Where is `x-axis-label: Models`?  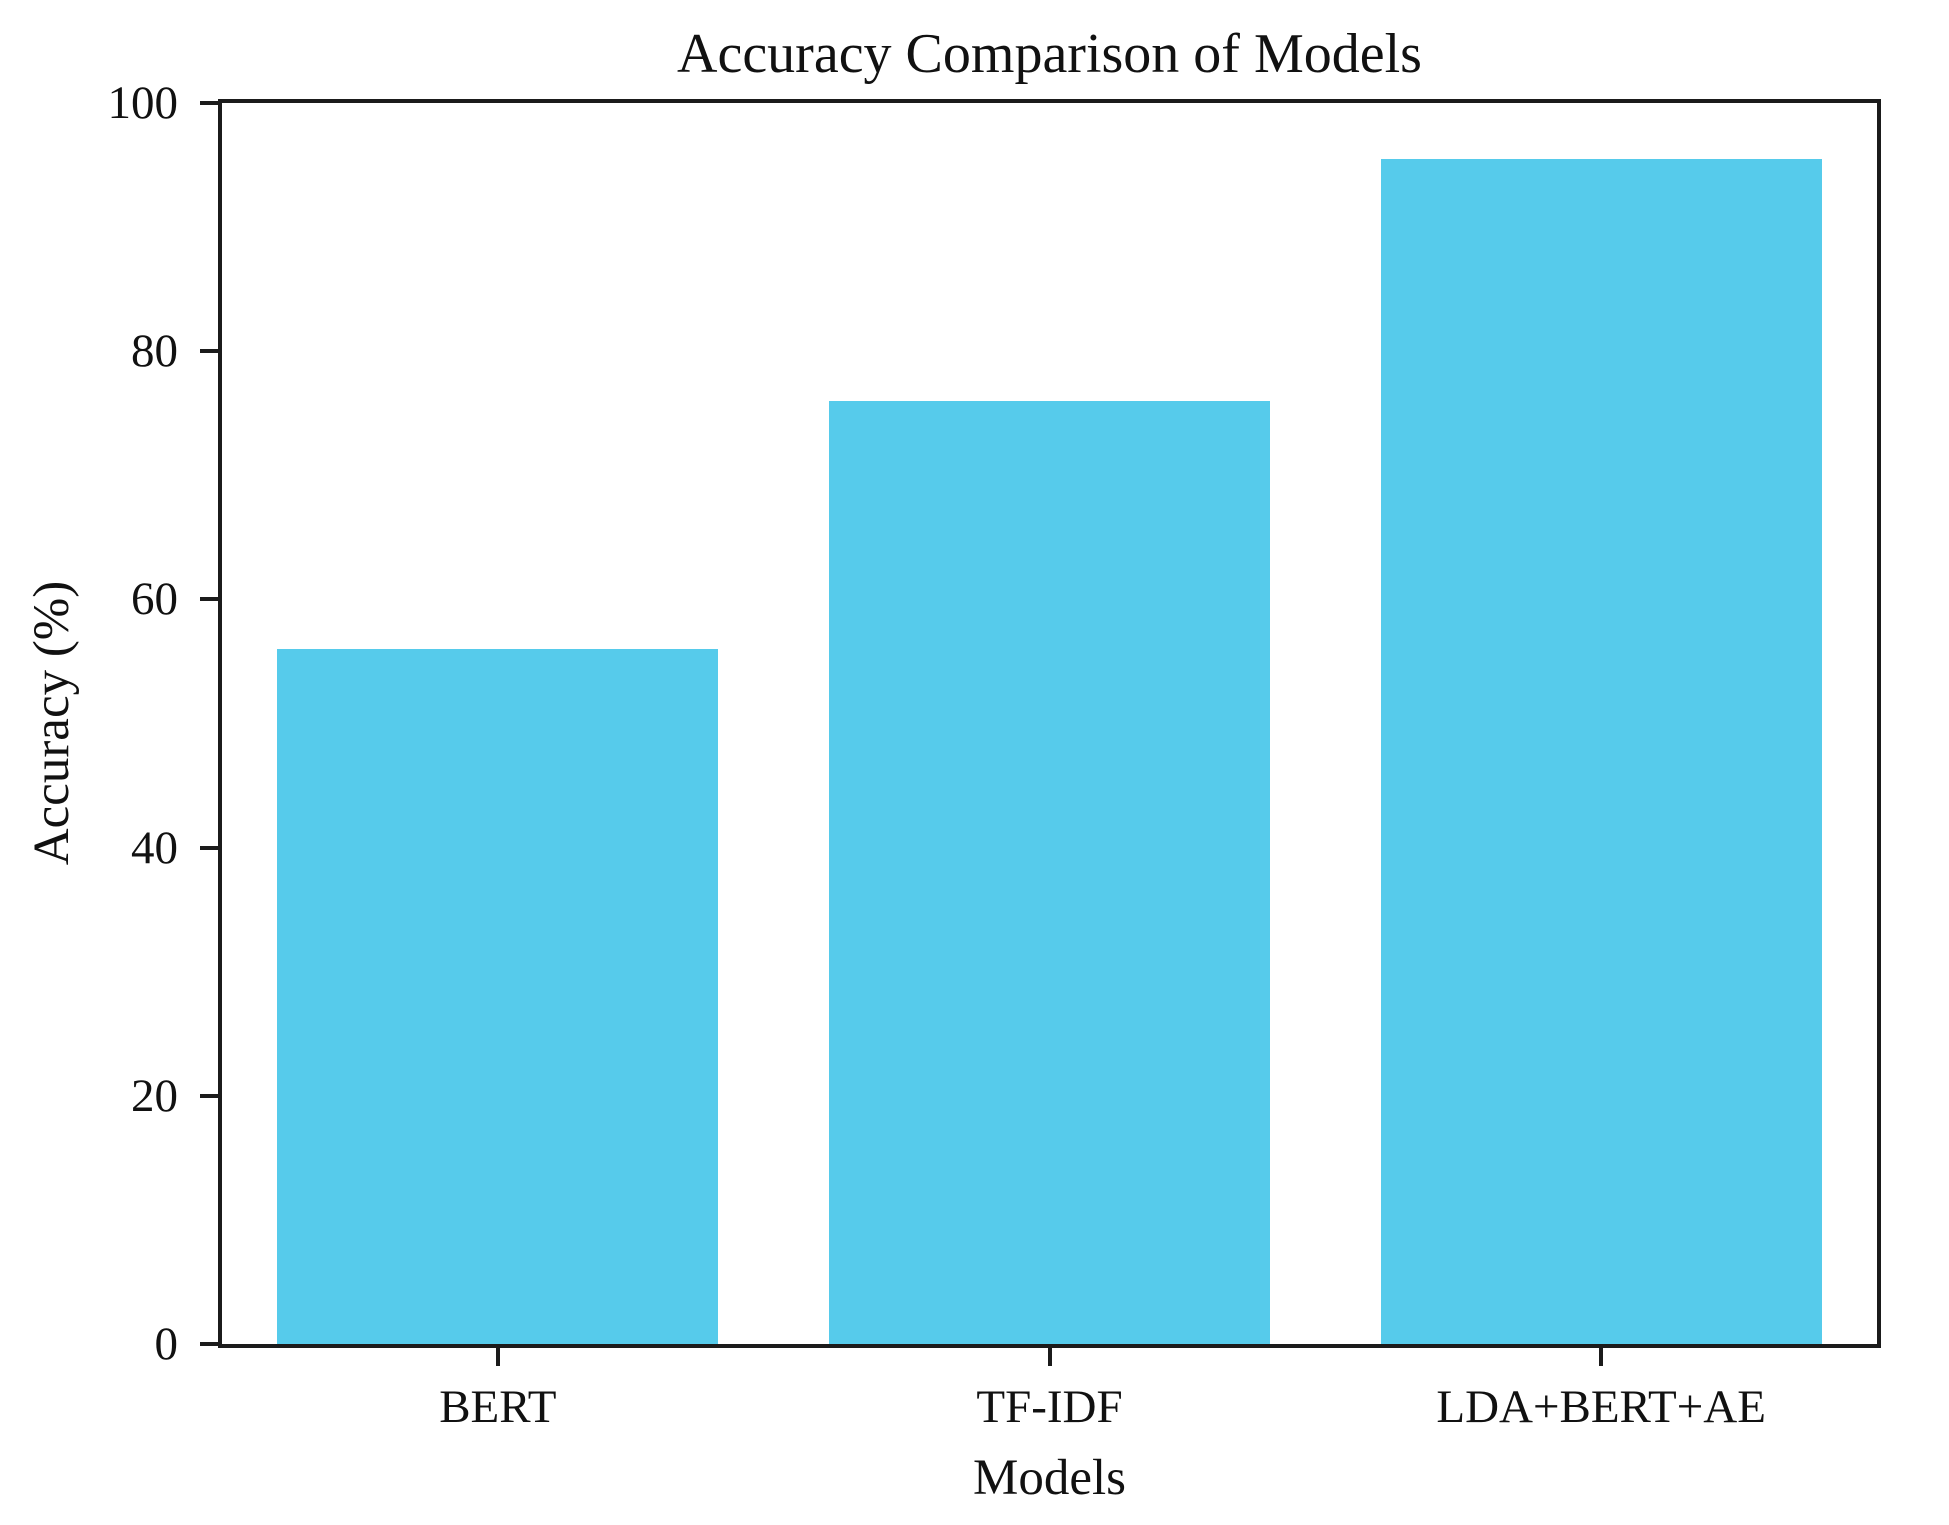
x-axis-label: Models is located at coordinates (1049, 1478).